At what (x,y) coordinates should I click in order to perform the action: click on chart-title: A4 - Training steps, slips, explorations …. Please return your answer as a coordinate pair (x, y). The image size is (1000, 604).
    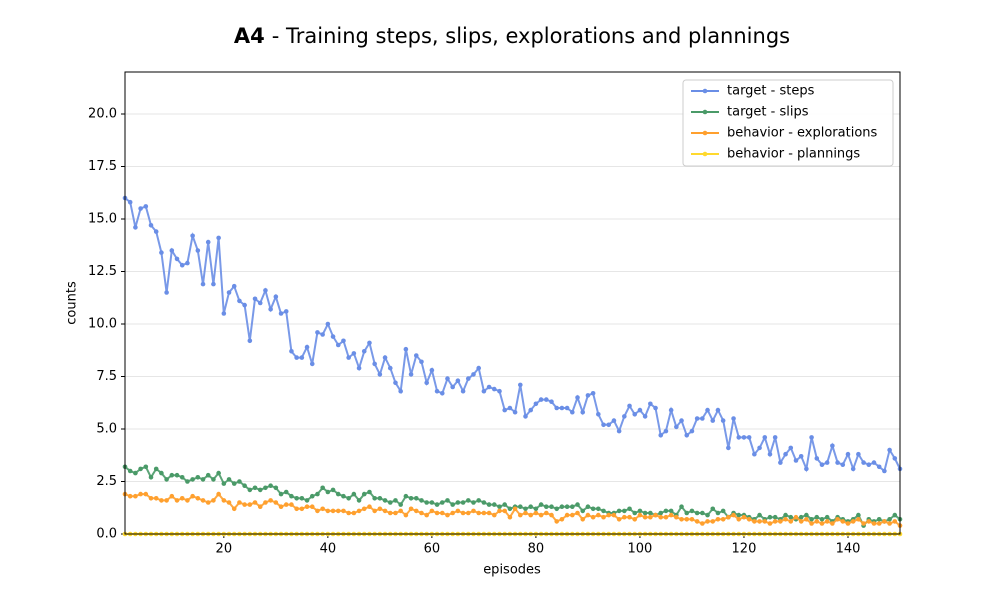
    Looking at the image, I should click on (512, 36).